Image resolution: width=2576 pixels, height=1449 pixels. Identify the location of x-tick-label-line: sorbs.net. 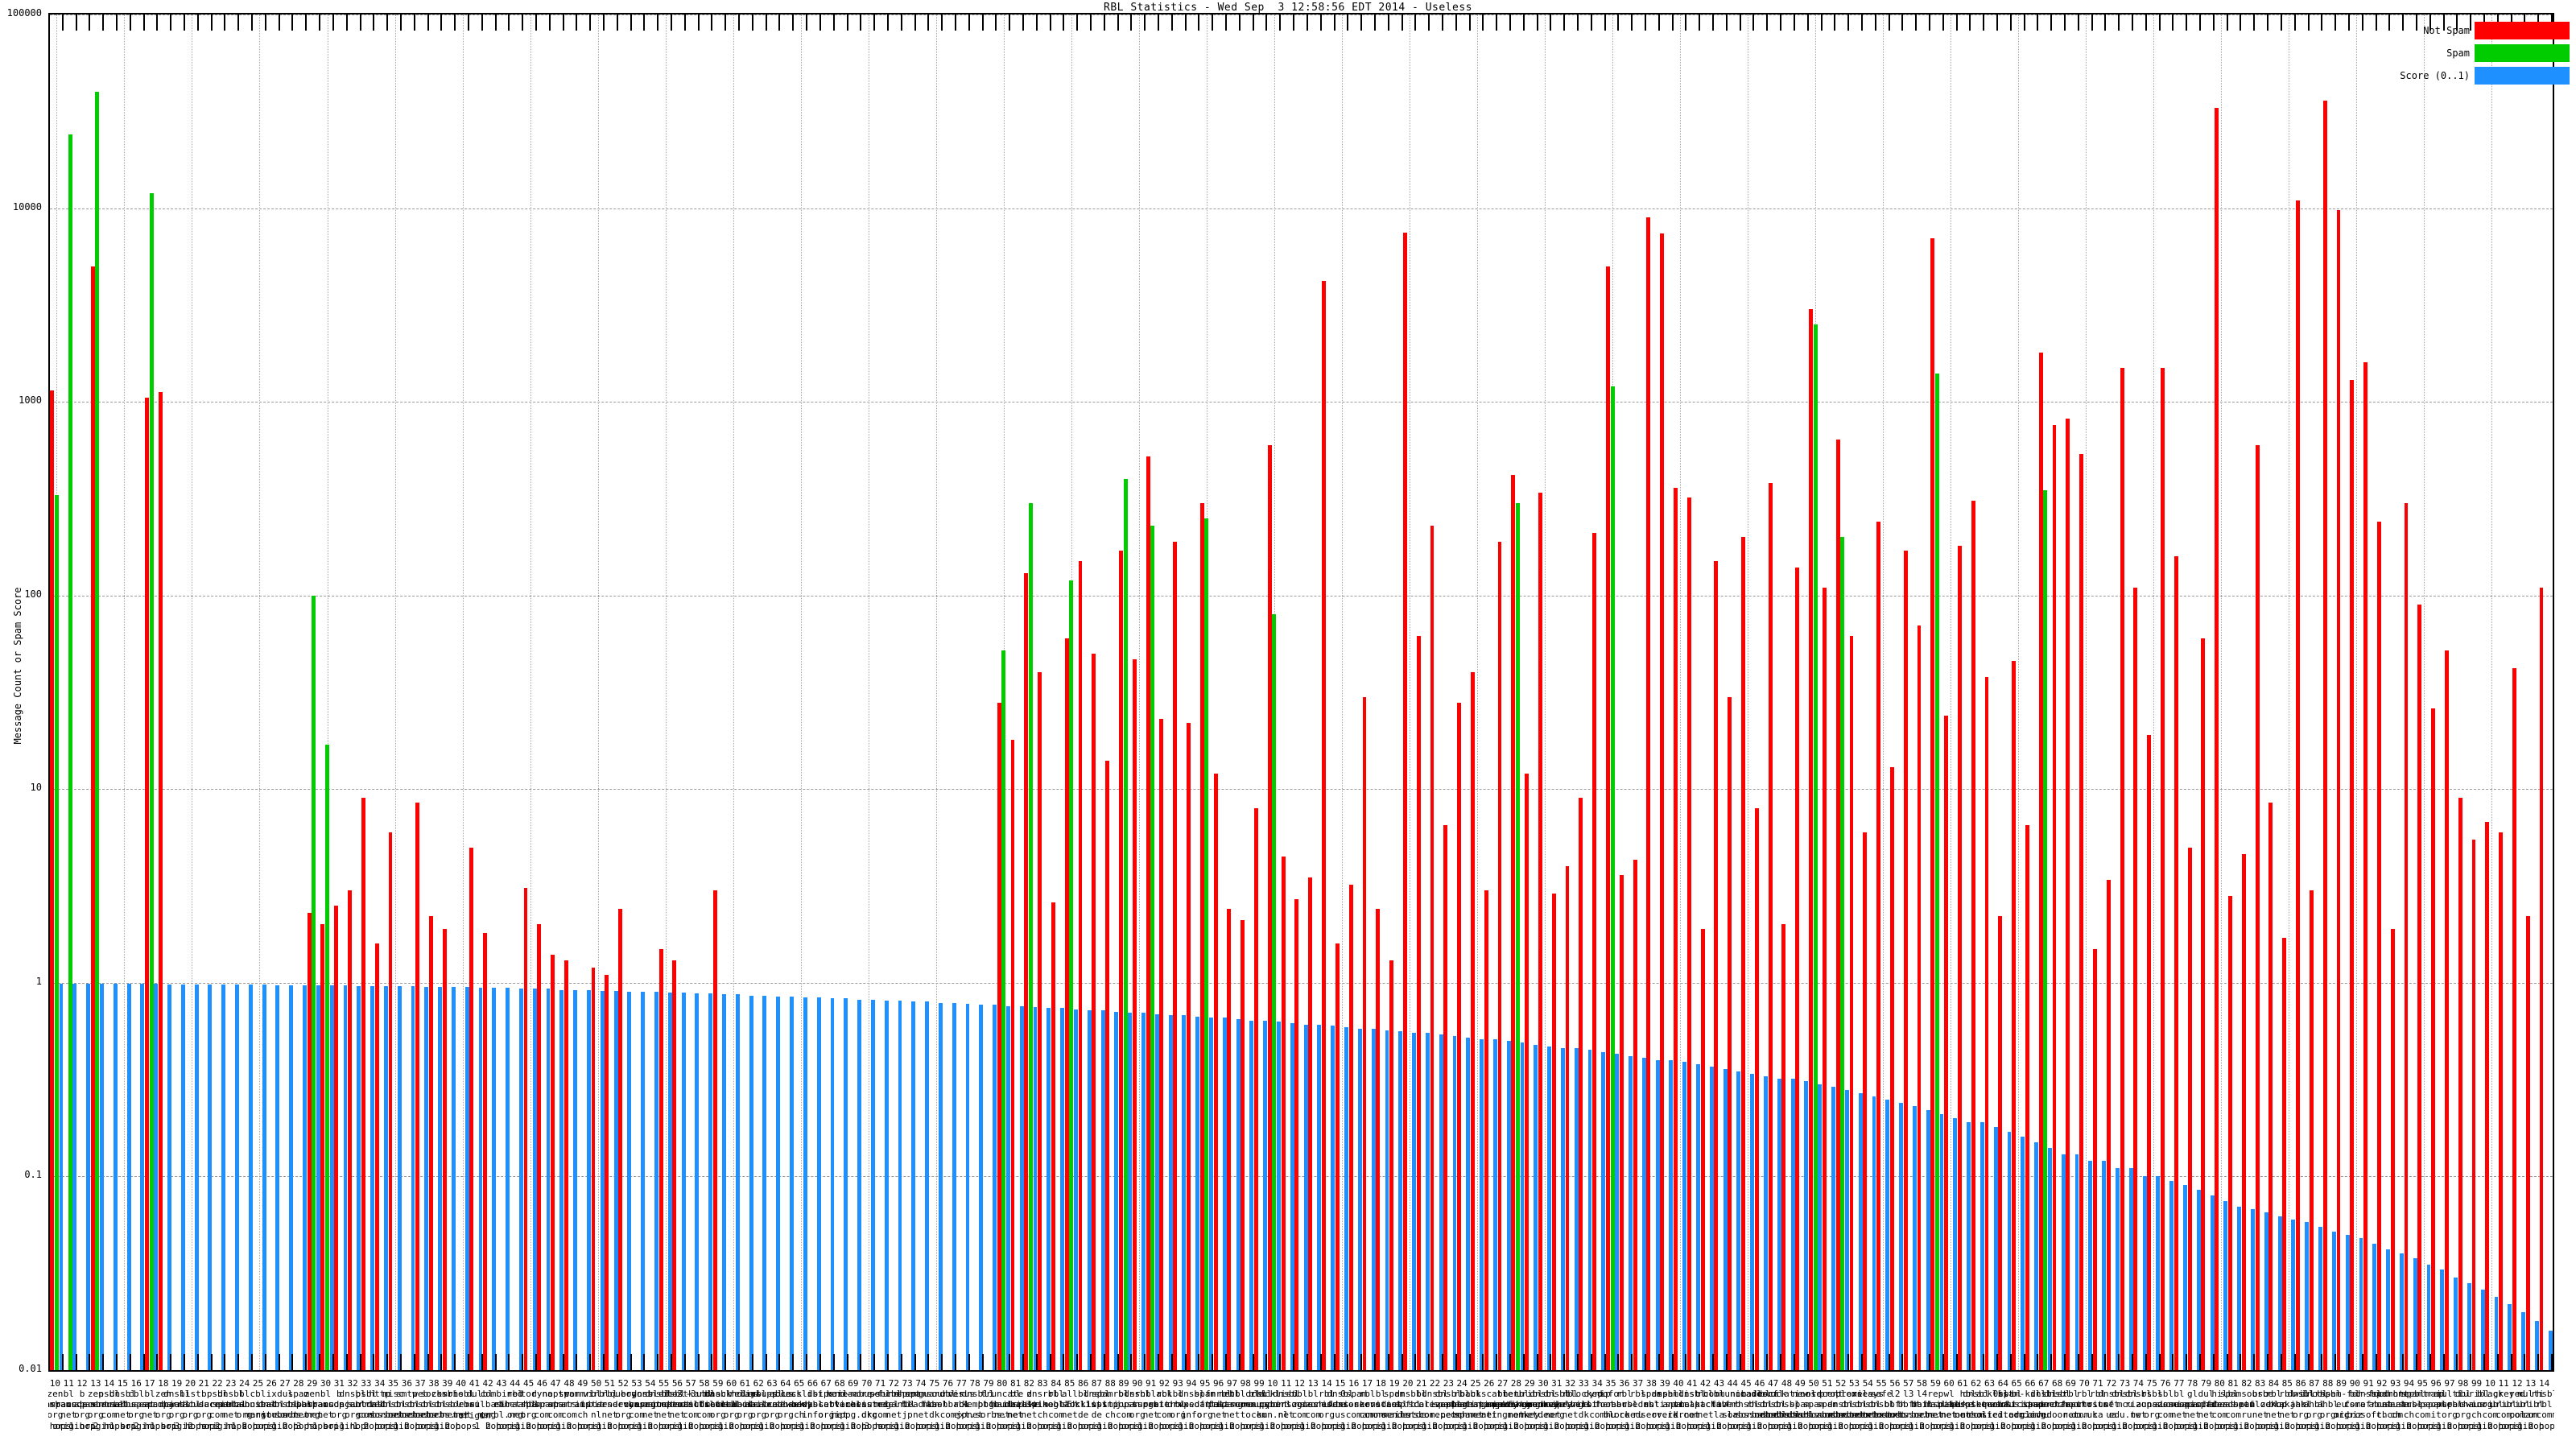
(406, 1415).